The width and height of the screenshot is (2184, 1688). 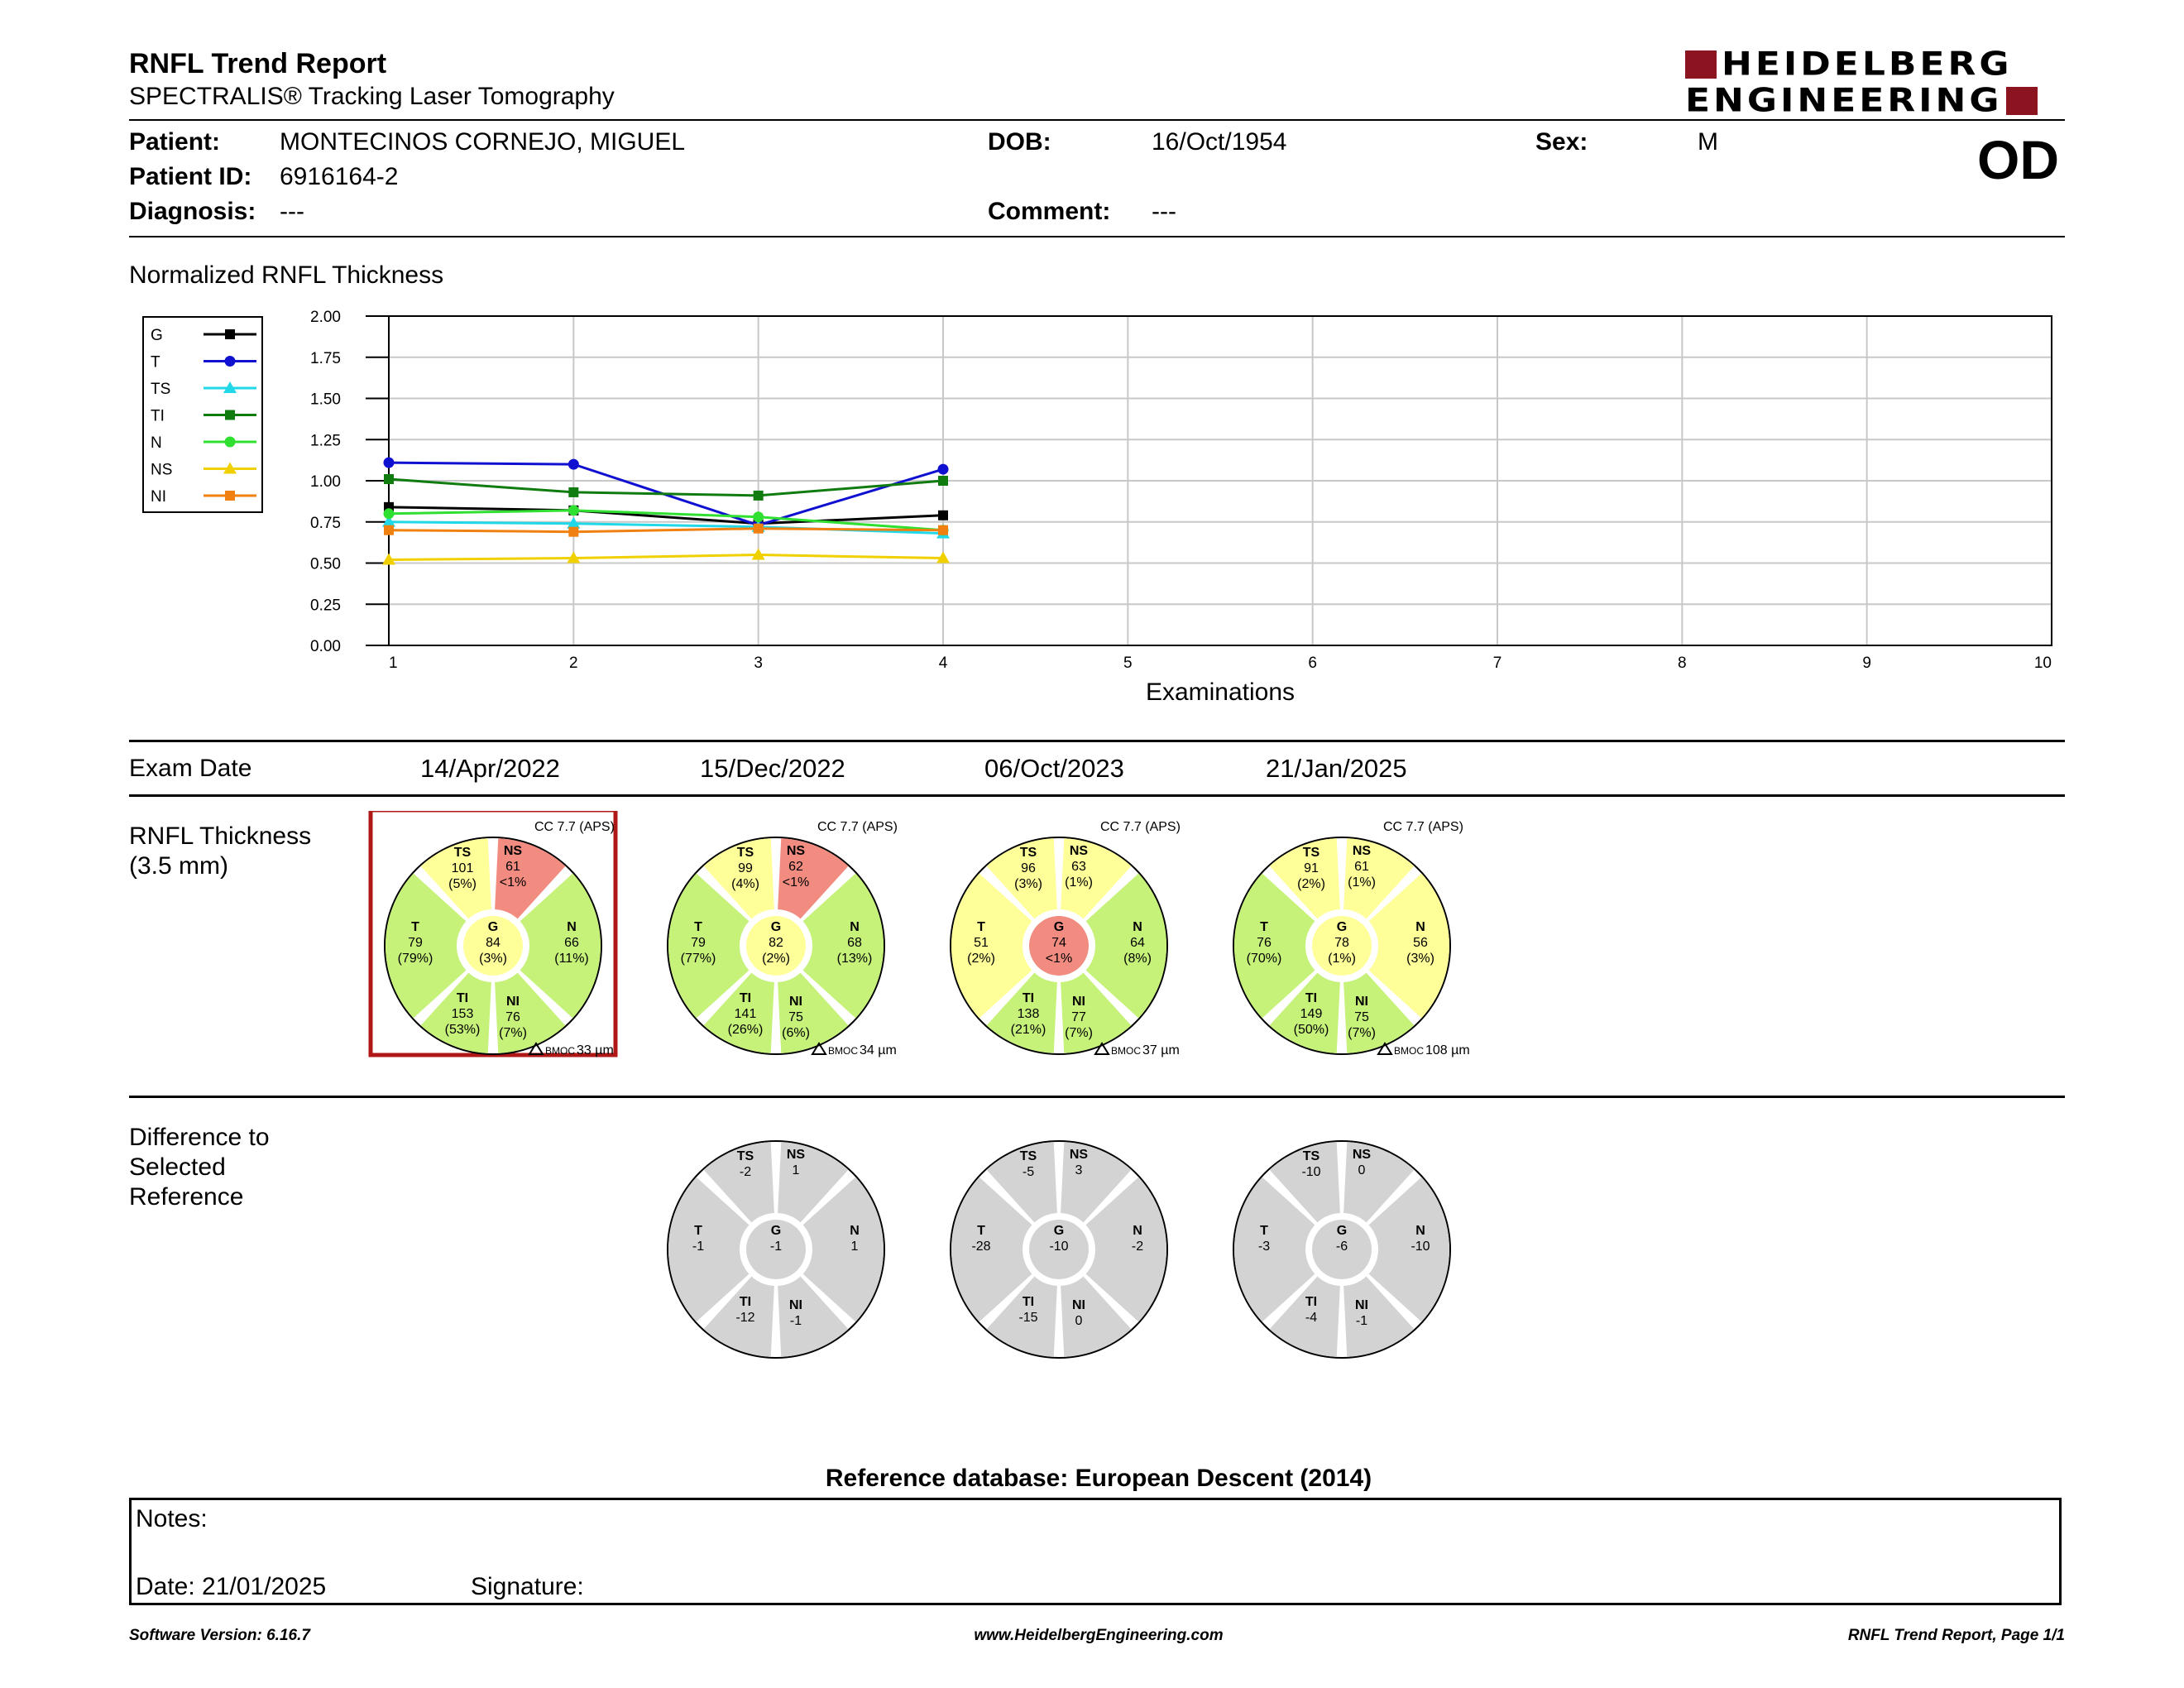 What do you see at coordinates (158, 416) in the screenshot?
I see `legend-label-ti: TI` at bounding box center [158, 416].